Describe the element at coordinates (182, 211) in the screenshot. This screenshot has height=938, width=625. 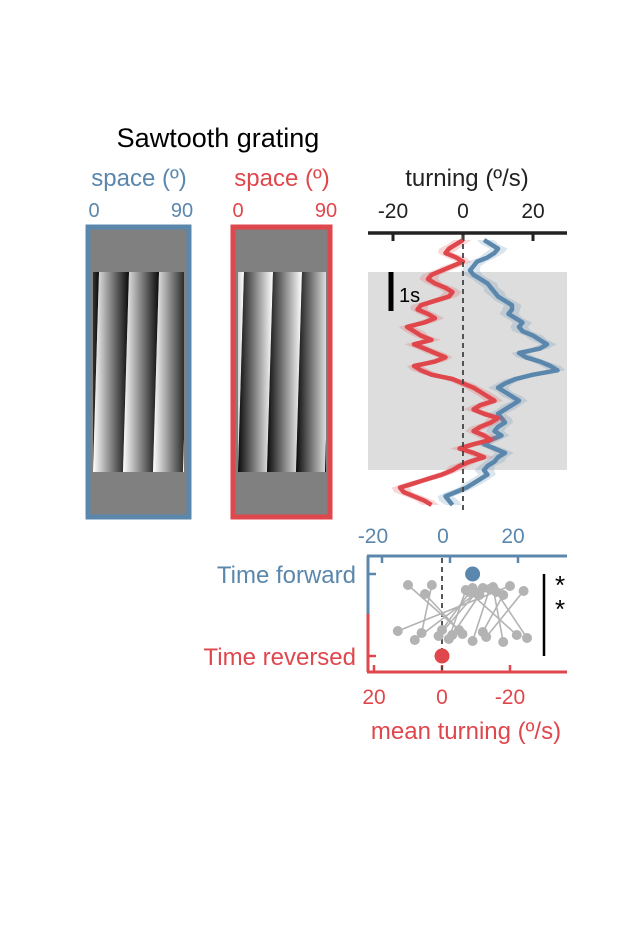
I see `forward-tick-90: 90` at that location.